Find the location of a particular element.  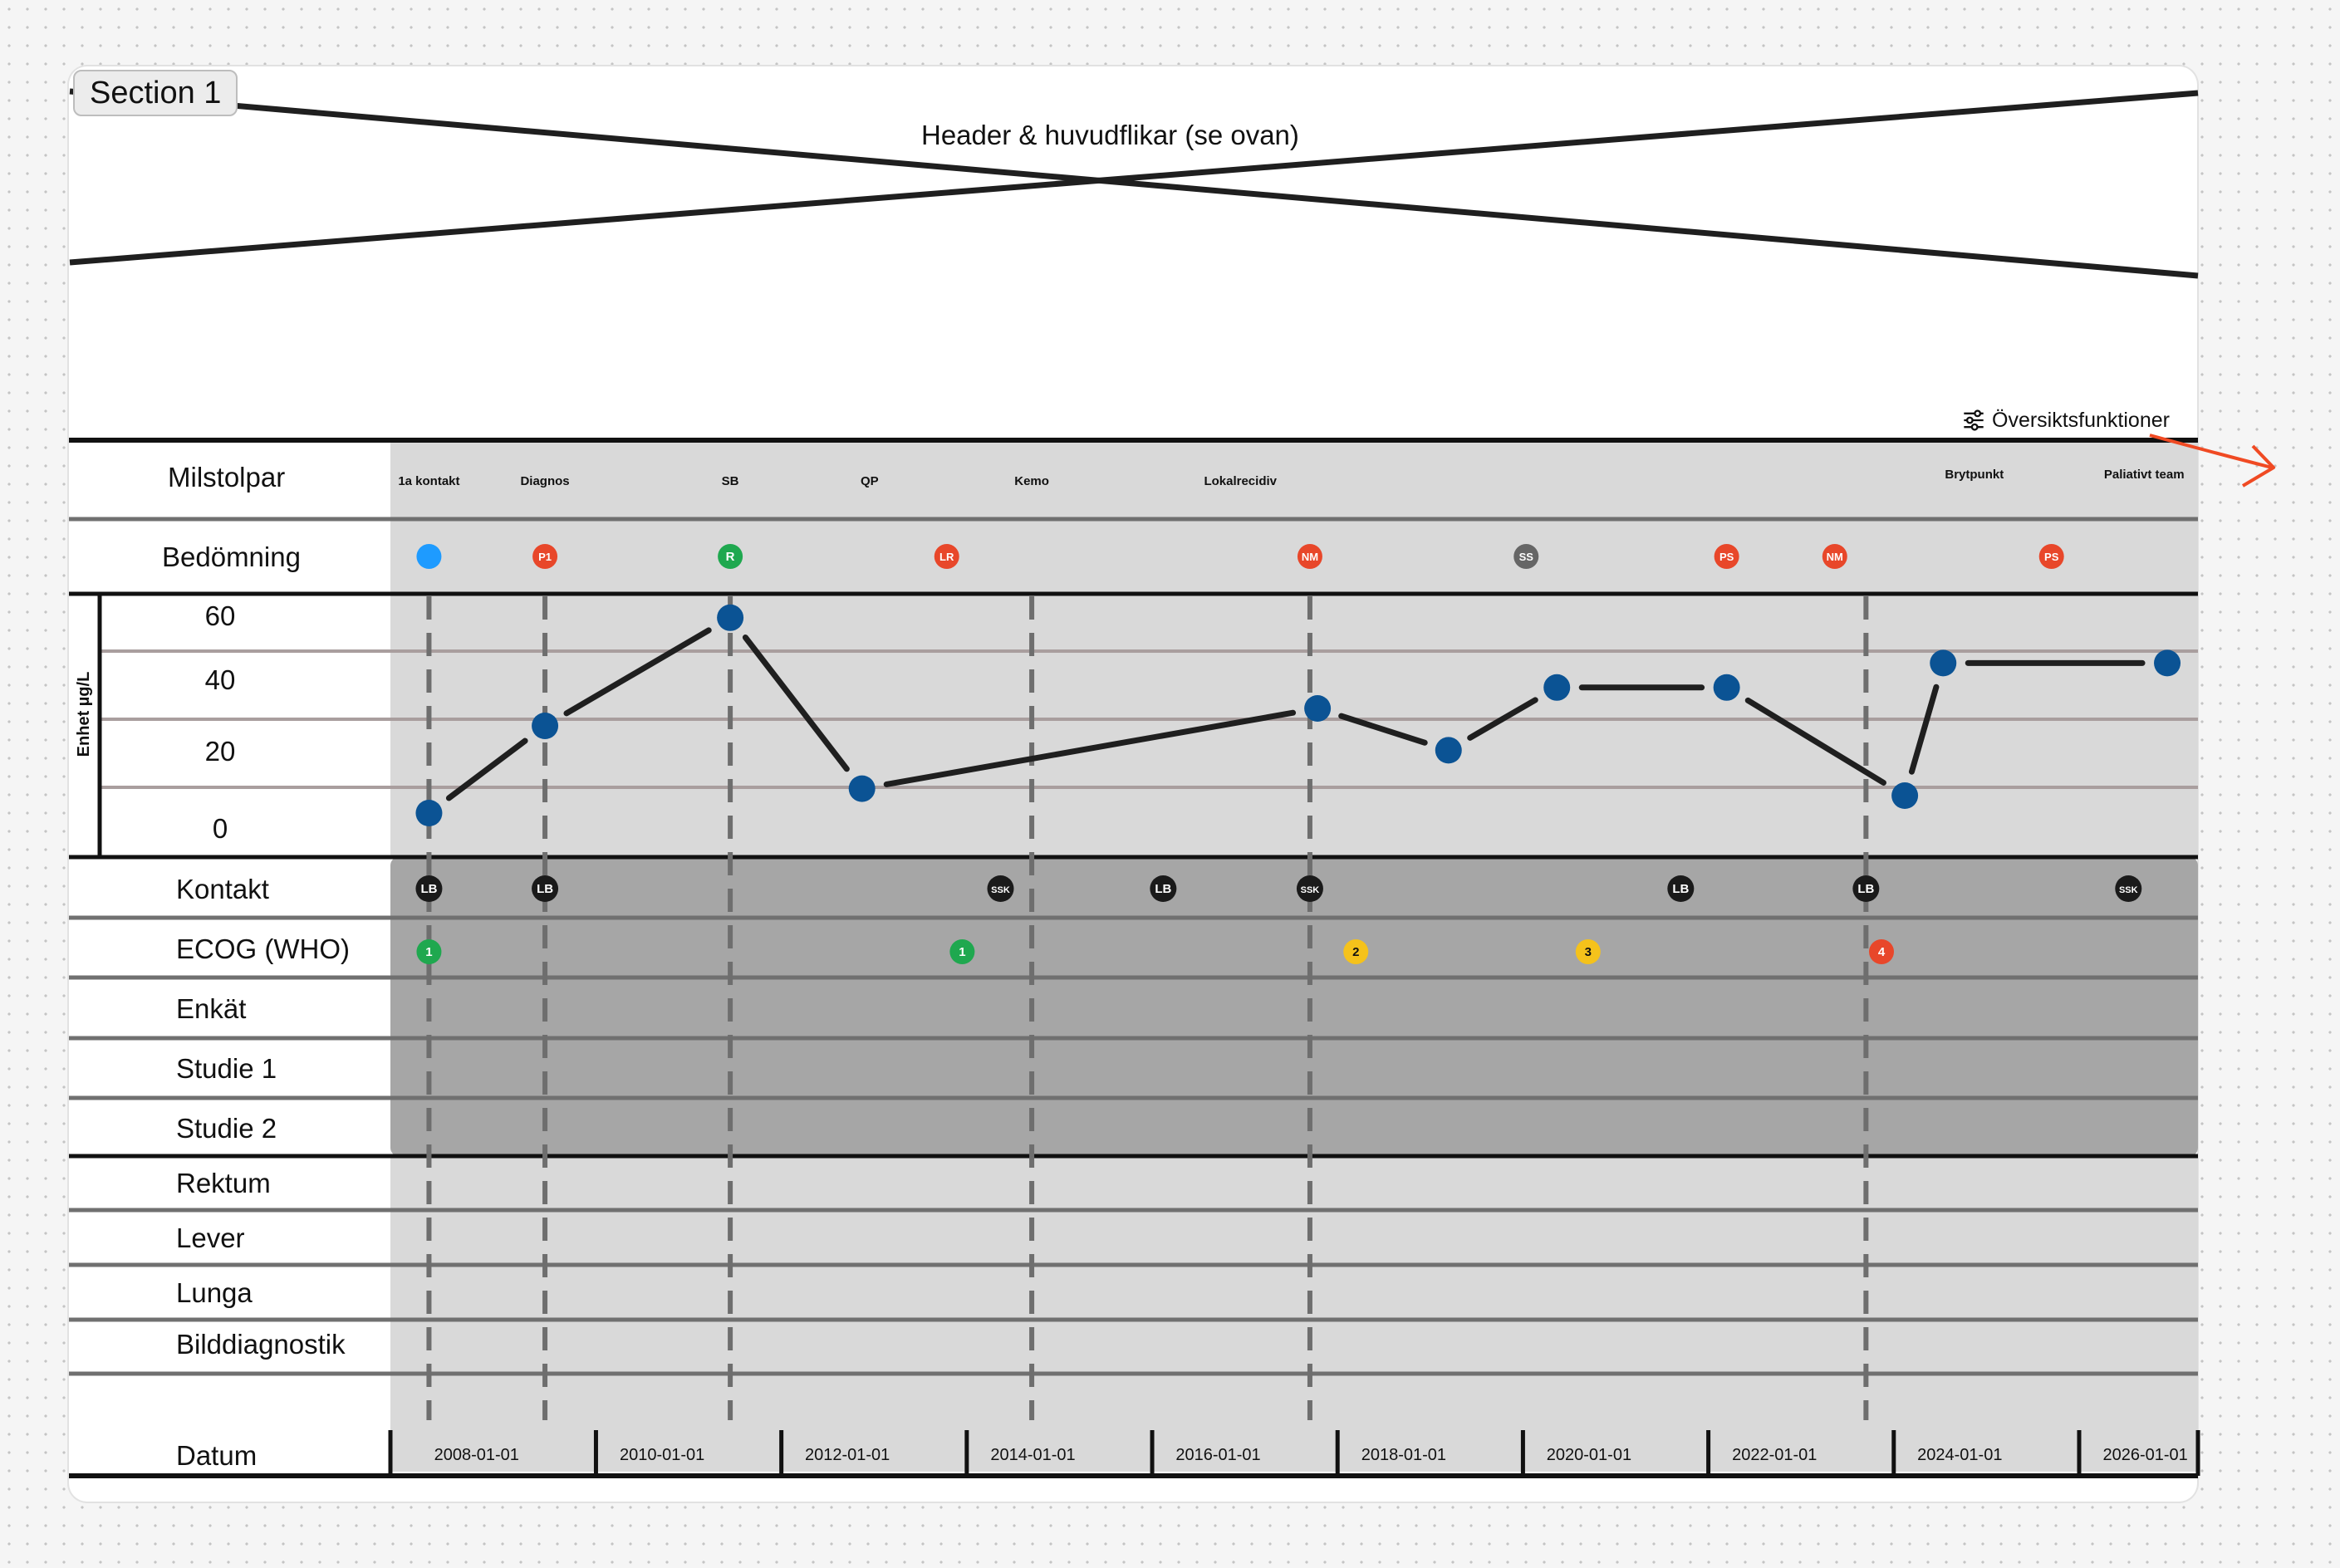

row-label-enkat: Enkät is located at coordinates (211, 1008).